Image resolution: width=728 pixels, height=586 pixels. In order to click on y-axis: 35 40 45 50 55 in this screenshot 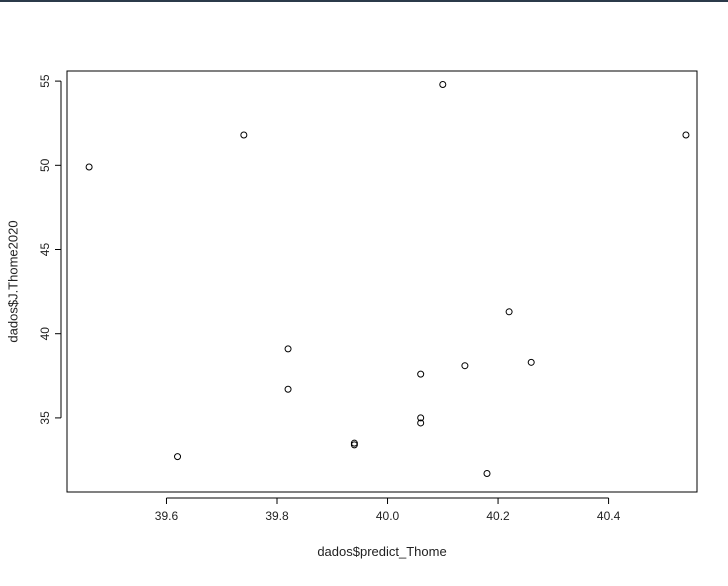, I will do `click(50, 249)`.